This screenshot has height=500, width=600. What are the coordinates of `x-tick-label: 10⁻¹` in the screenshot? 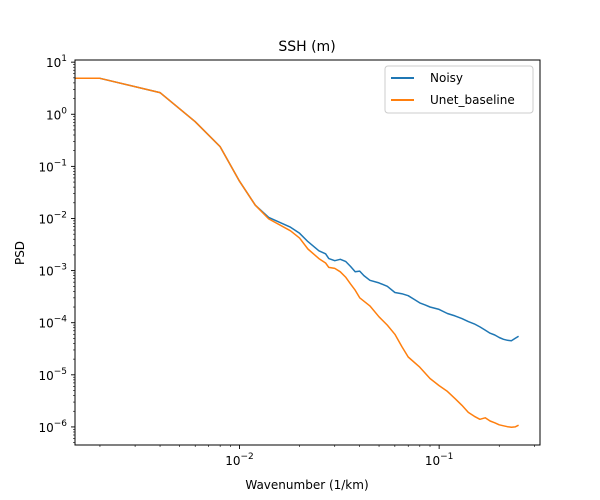 It's located at (439, 460).